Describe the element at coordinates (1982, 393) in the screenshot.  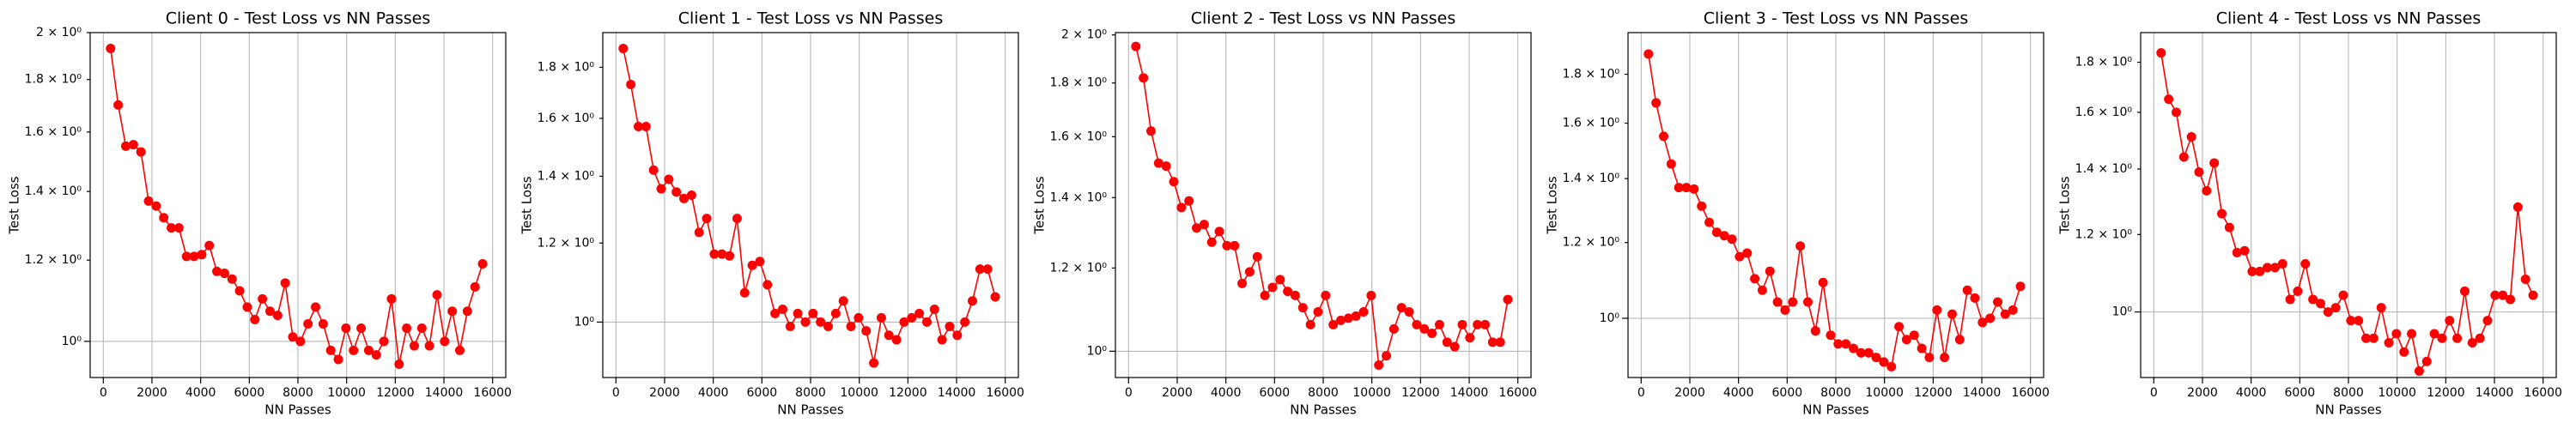
I see `x-tick-label: 14000` at that location.